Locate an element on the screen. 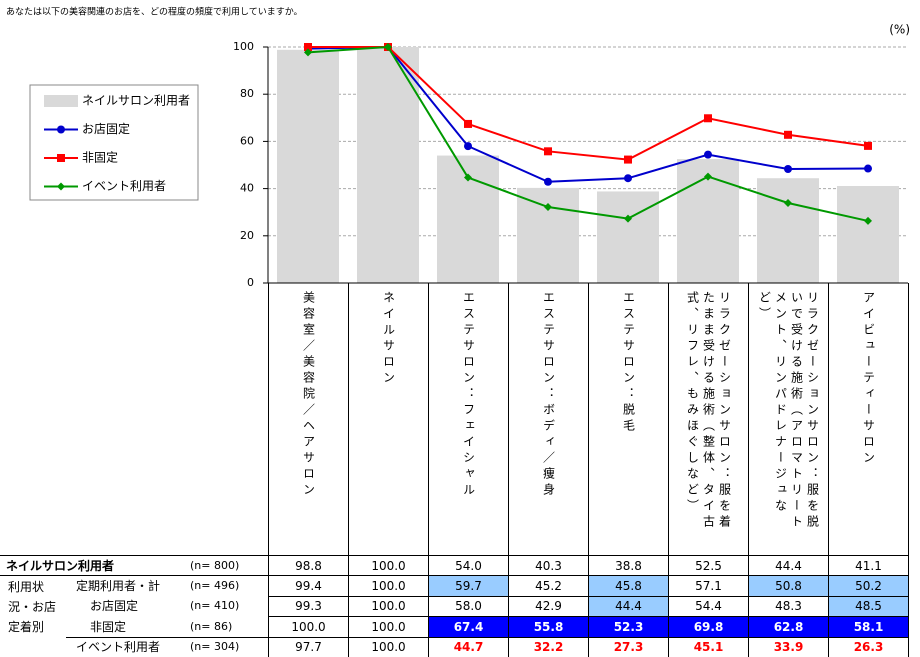 This screenshot has width=920, height=657. text: 非固定 is located at coordinates (108, 626).